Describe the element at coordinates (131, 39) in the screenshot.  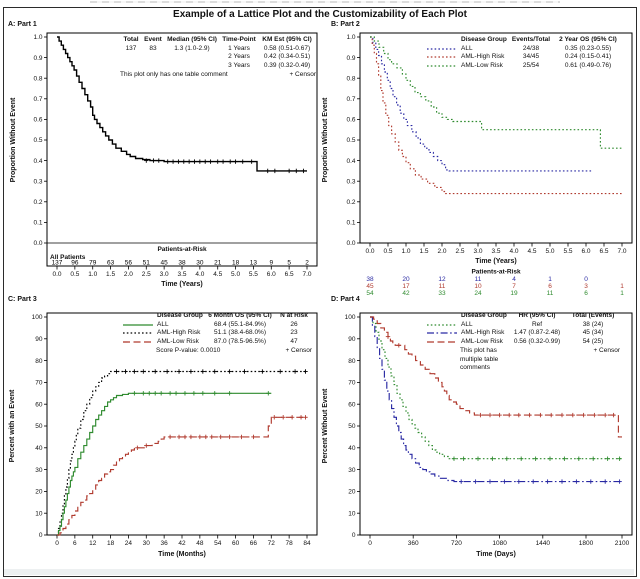
I see `legend-cell: Total` at that location.